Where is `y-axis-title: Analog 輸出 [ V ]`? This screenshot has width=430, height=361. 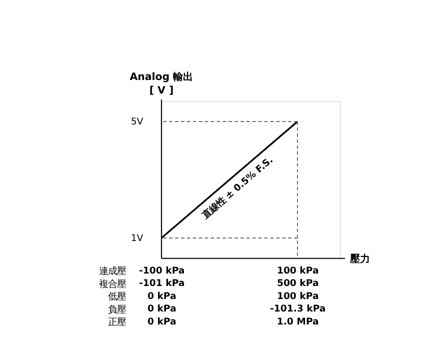 y-axis-title: Analog 輸出 [ V ] is located at coordinates (162, 83).